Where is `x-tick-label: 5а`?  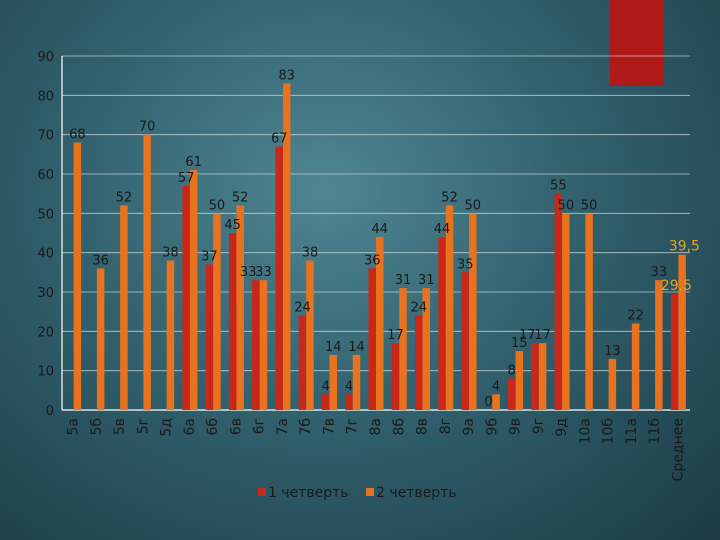
x-tick-label: 5а is located at coordinates (74, 427).